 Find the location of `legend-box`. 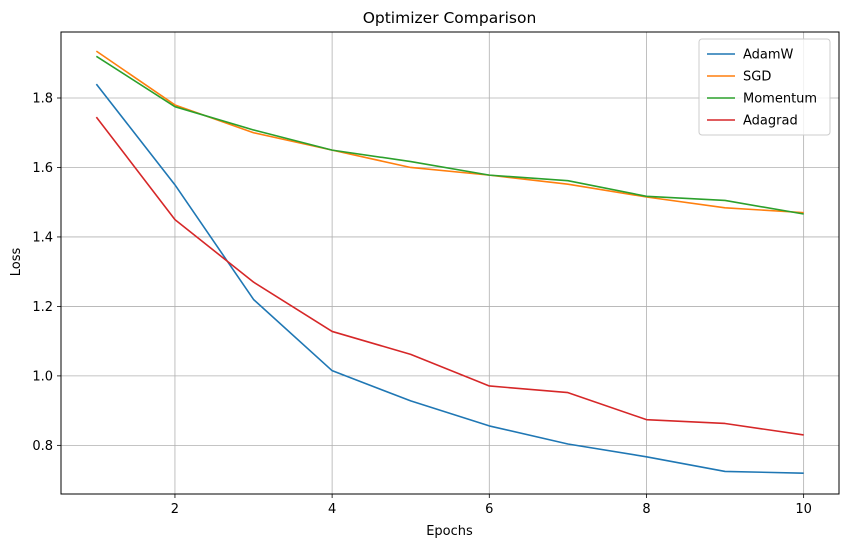

legend-box is located at coordinates (764, 87).